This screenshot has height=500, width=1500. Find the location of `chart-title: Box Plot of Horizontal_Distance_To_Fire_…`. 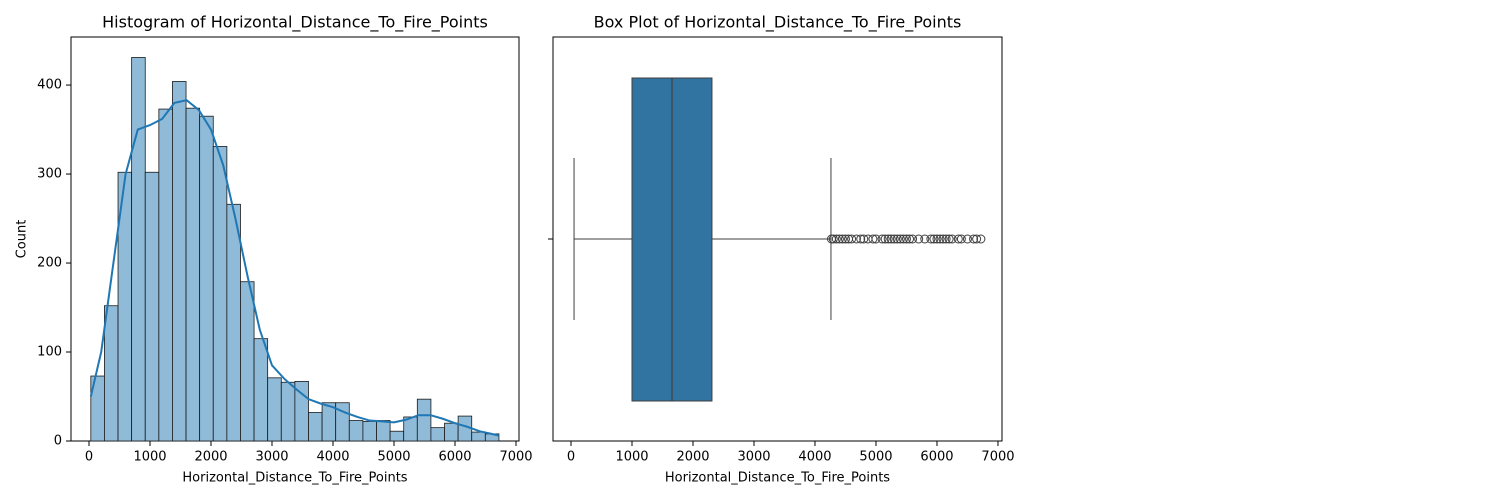

chart-title: Box Plot of Horizontal_Distance_To_Fire_… is located at coordinates (778, 23).